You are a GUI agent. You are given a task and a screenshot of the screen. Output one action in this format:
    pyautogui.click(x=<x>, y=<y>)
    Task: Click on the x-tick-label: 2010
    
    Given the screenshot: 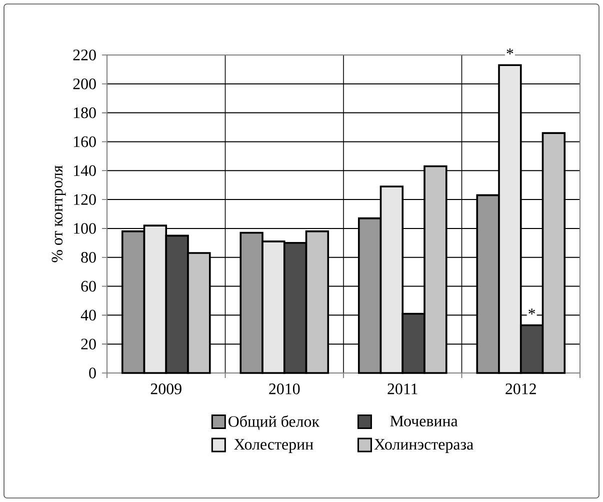 What is the action you would take?
    pyautogui.click(x=284, y=389)
    